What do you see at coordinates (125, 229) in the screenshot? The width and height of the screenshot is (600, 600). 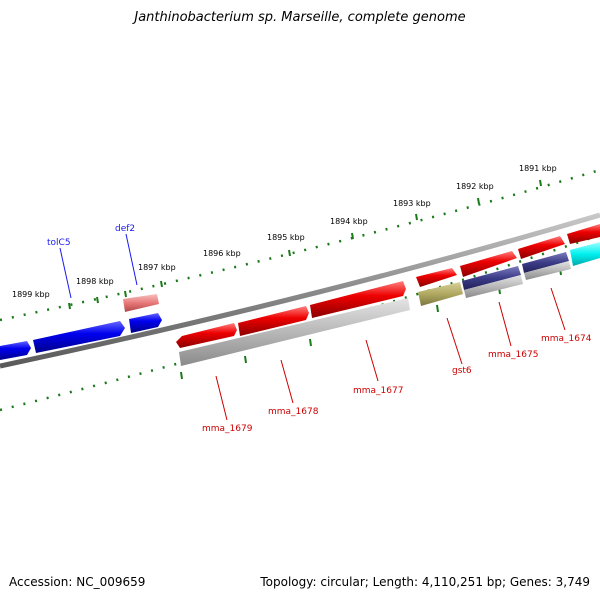 I see `gene-label-def2: def2` at bounding box center [125, 229].